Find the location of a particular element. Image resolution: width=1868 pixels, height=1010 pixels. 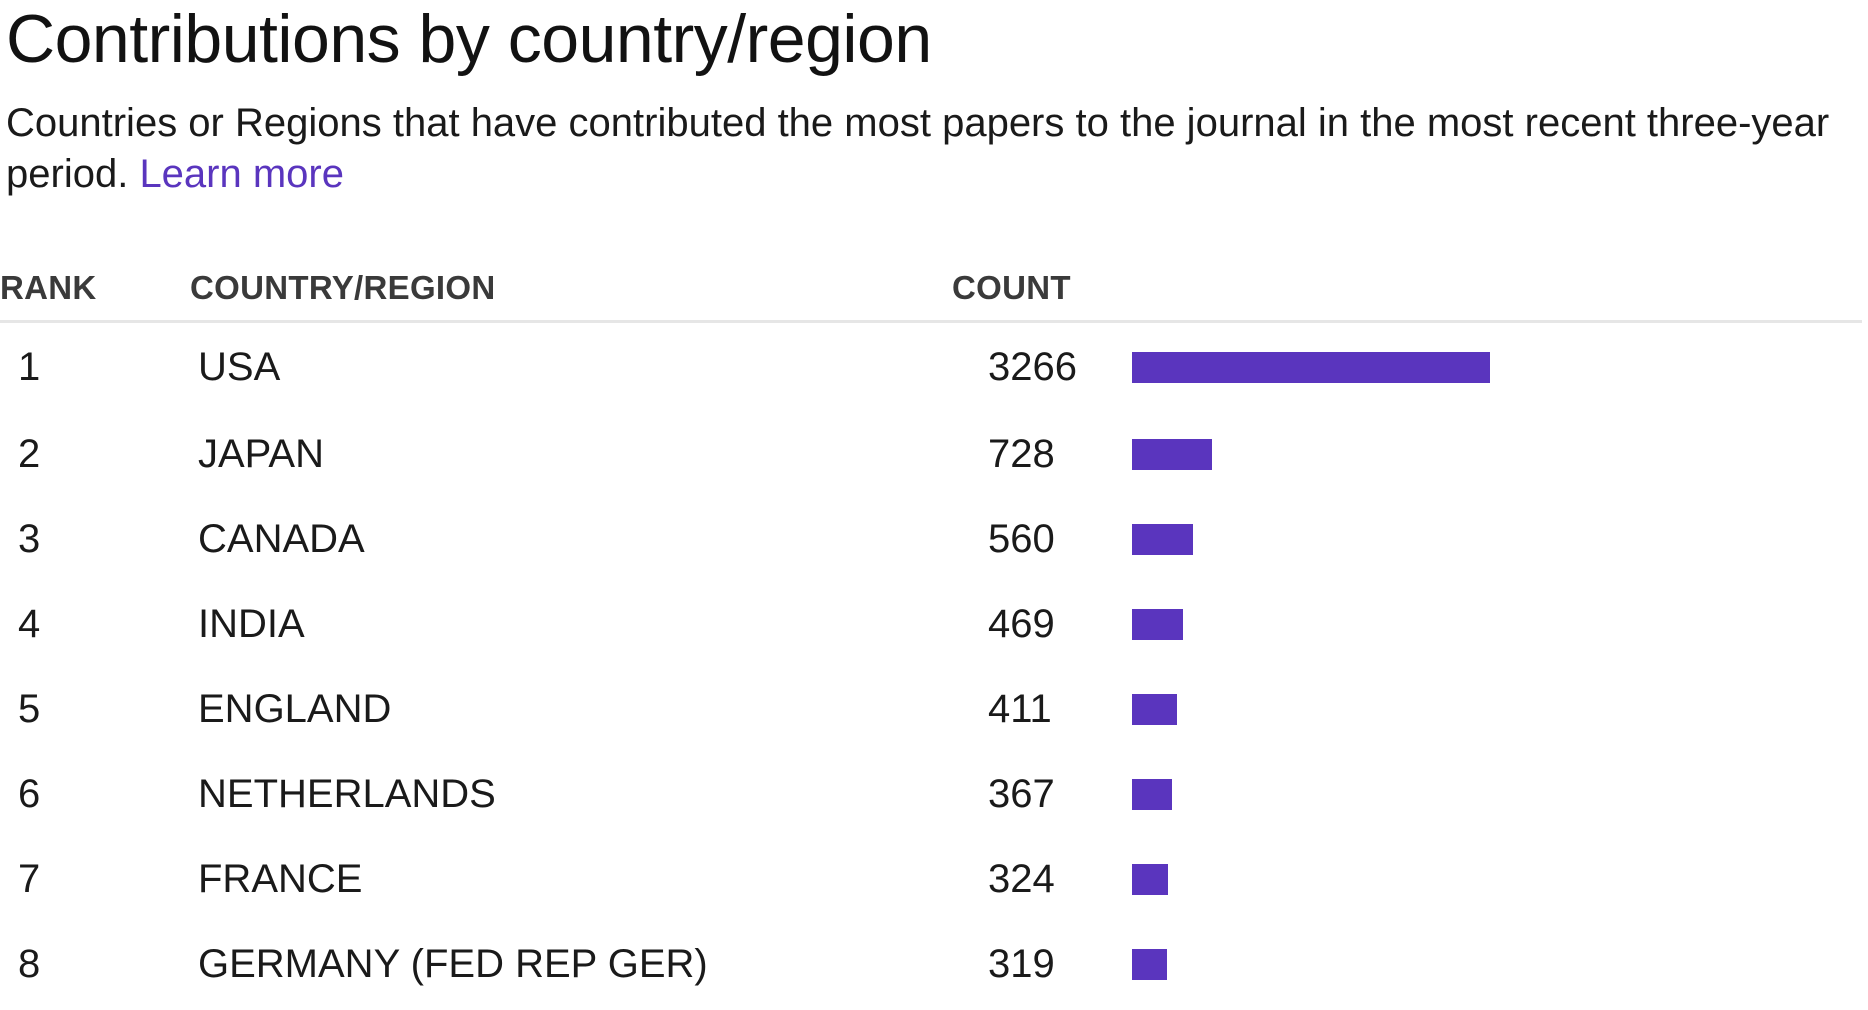

count-cell: 324 is located at coordinates (1021, 879).